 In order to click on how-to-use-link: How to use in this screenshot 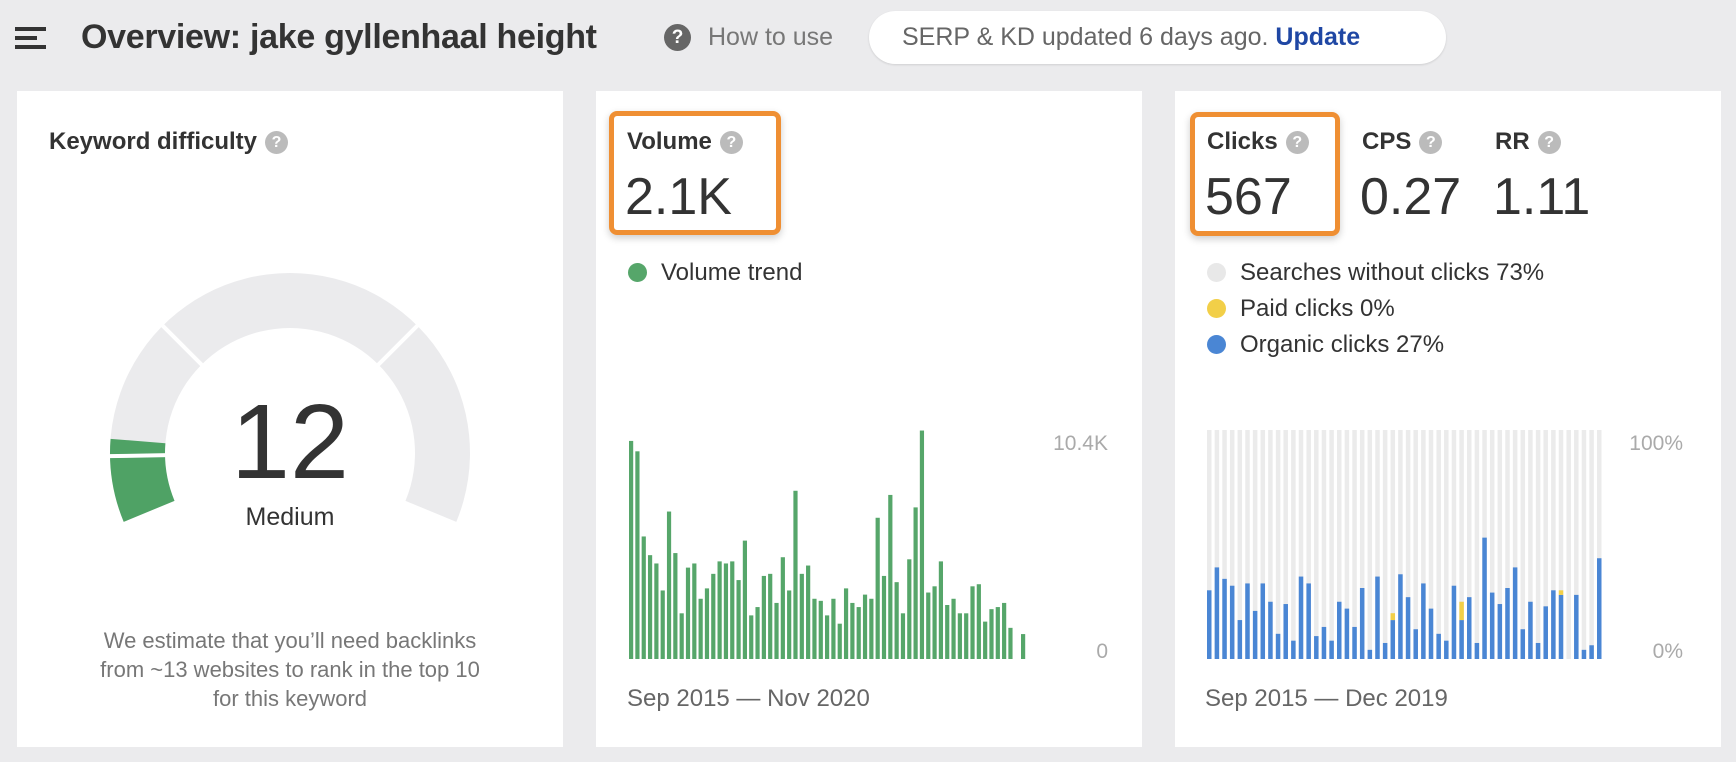, I will do `click(771, 37)`.